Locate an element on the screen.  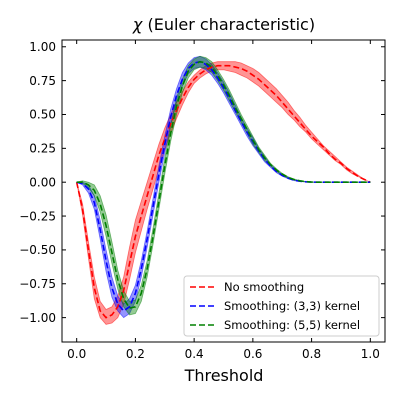
y-tick-label: 0.50 is located at coordinates (42, 115).